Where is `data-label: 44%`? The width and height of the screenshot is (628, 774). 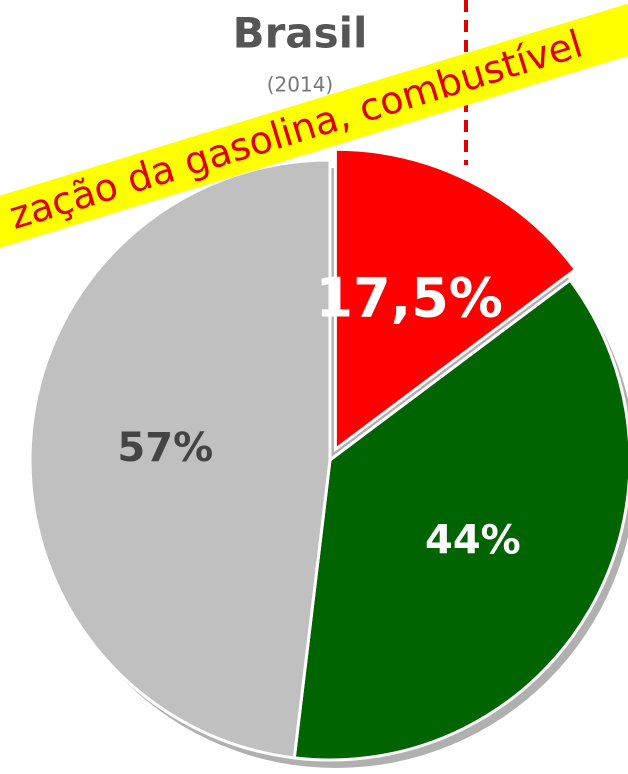 data-label: 44% is located at coordinates (473, 541).